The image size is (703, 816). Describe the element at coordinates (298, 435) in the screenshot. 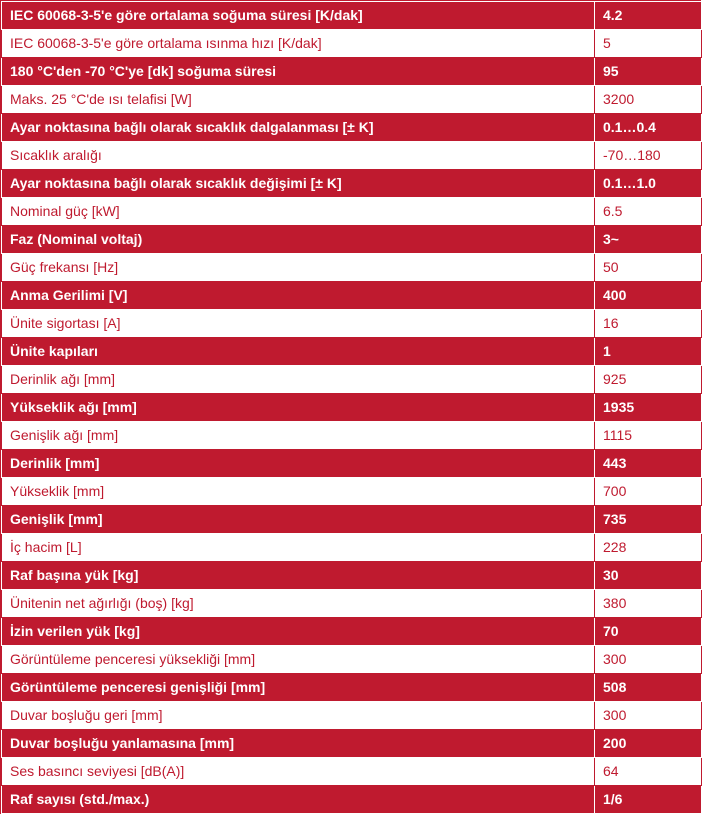

I see `spec-label-cell: Genişlik ağı [mm]` at that location.